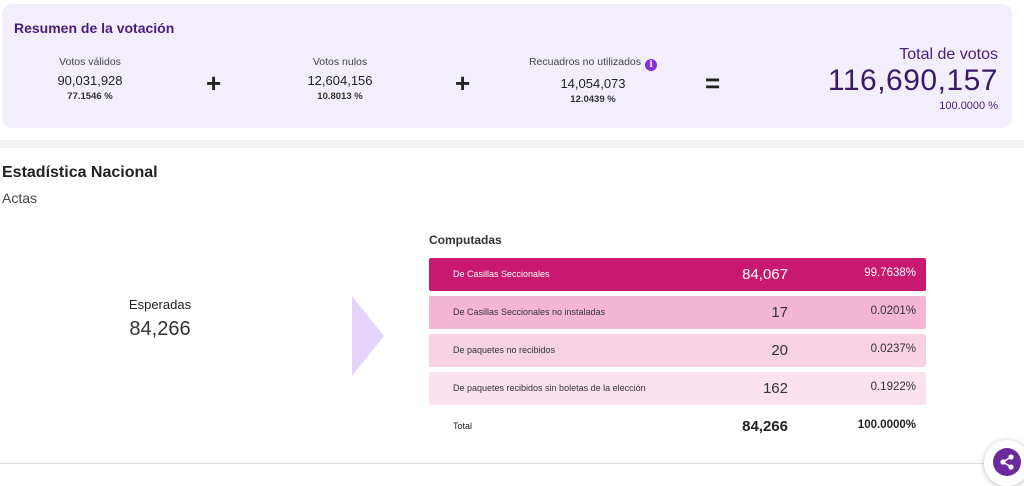  Describe the element at coordinates (593, 83) in the screenshot. I see `stat-value: 14,054,073` at that location.